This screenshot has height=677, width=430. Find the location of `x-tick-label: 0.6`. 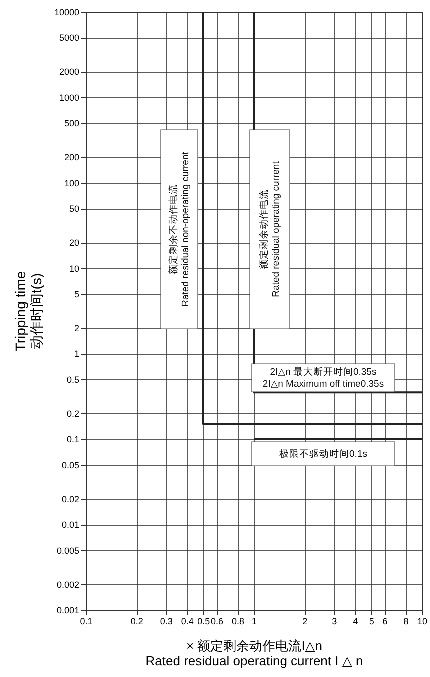

x-tick-label: 0.6 is located at coordinates (217, 621).